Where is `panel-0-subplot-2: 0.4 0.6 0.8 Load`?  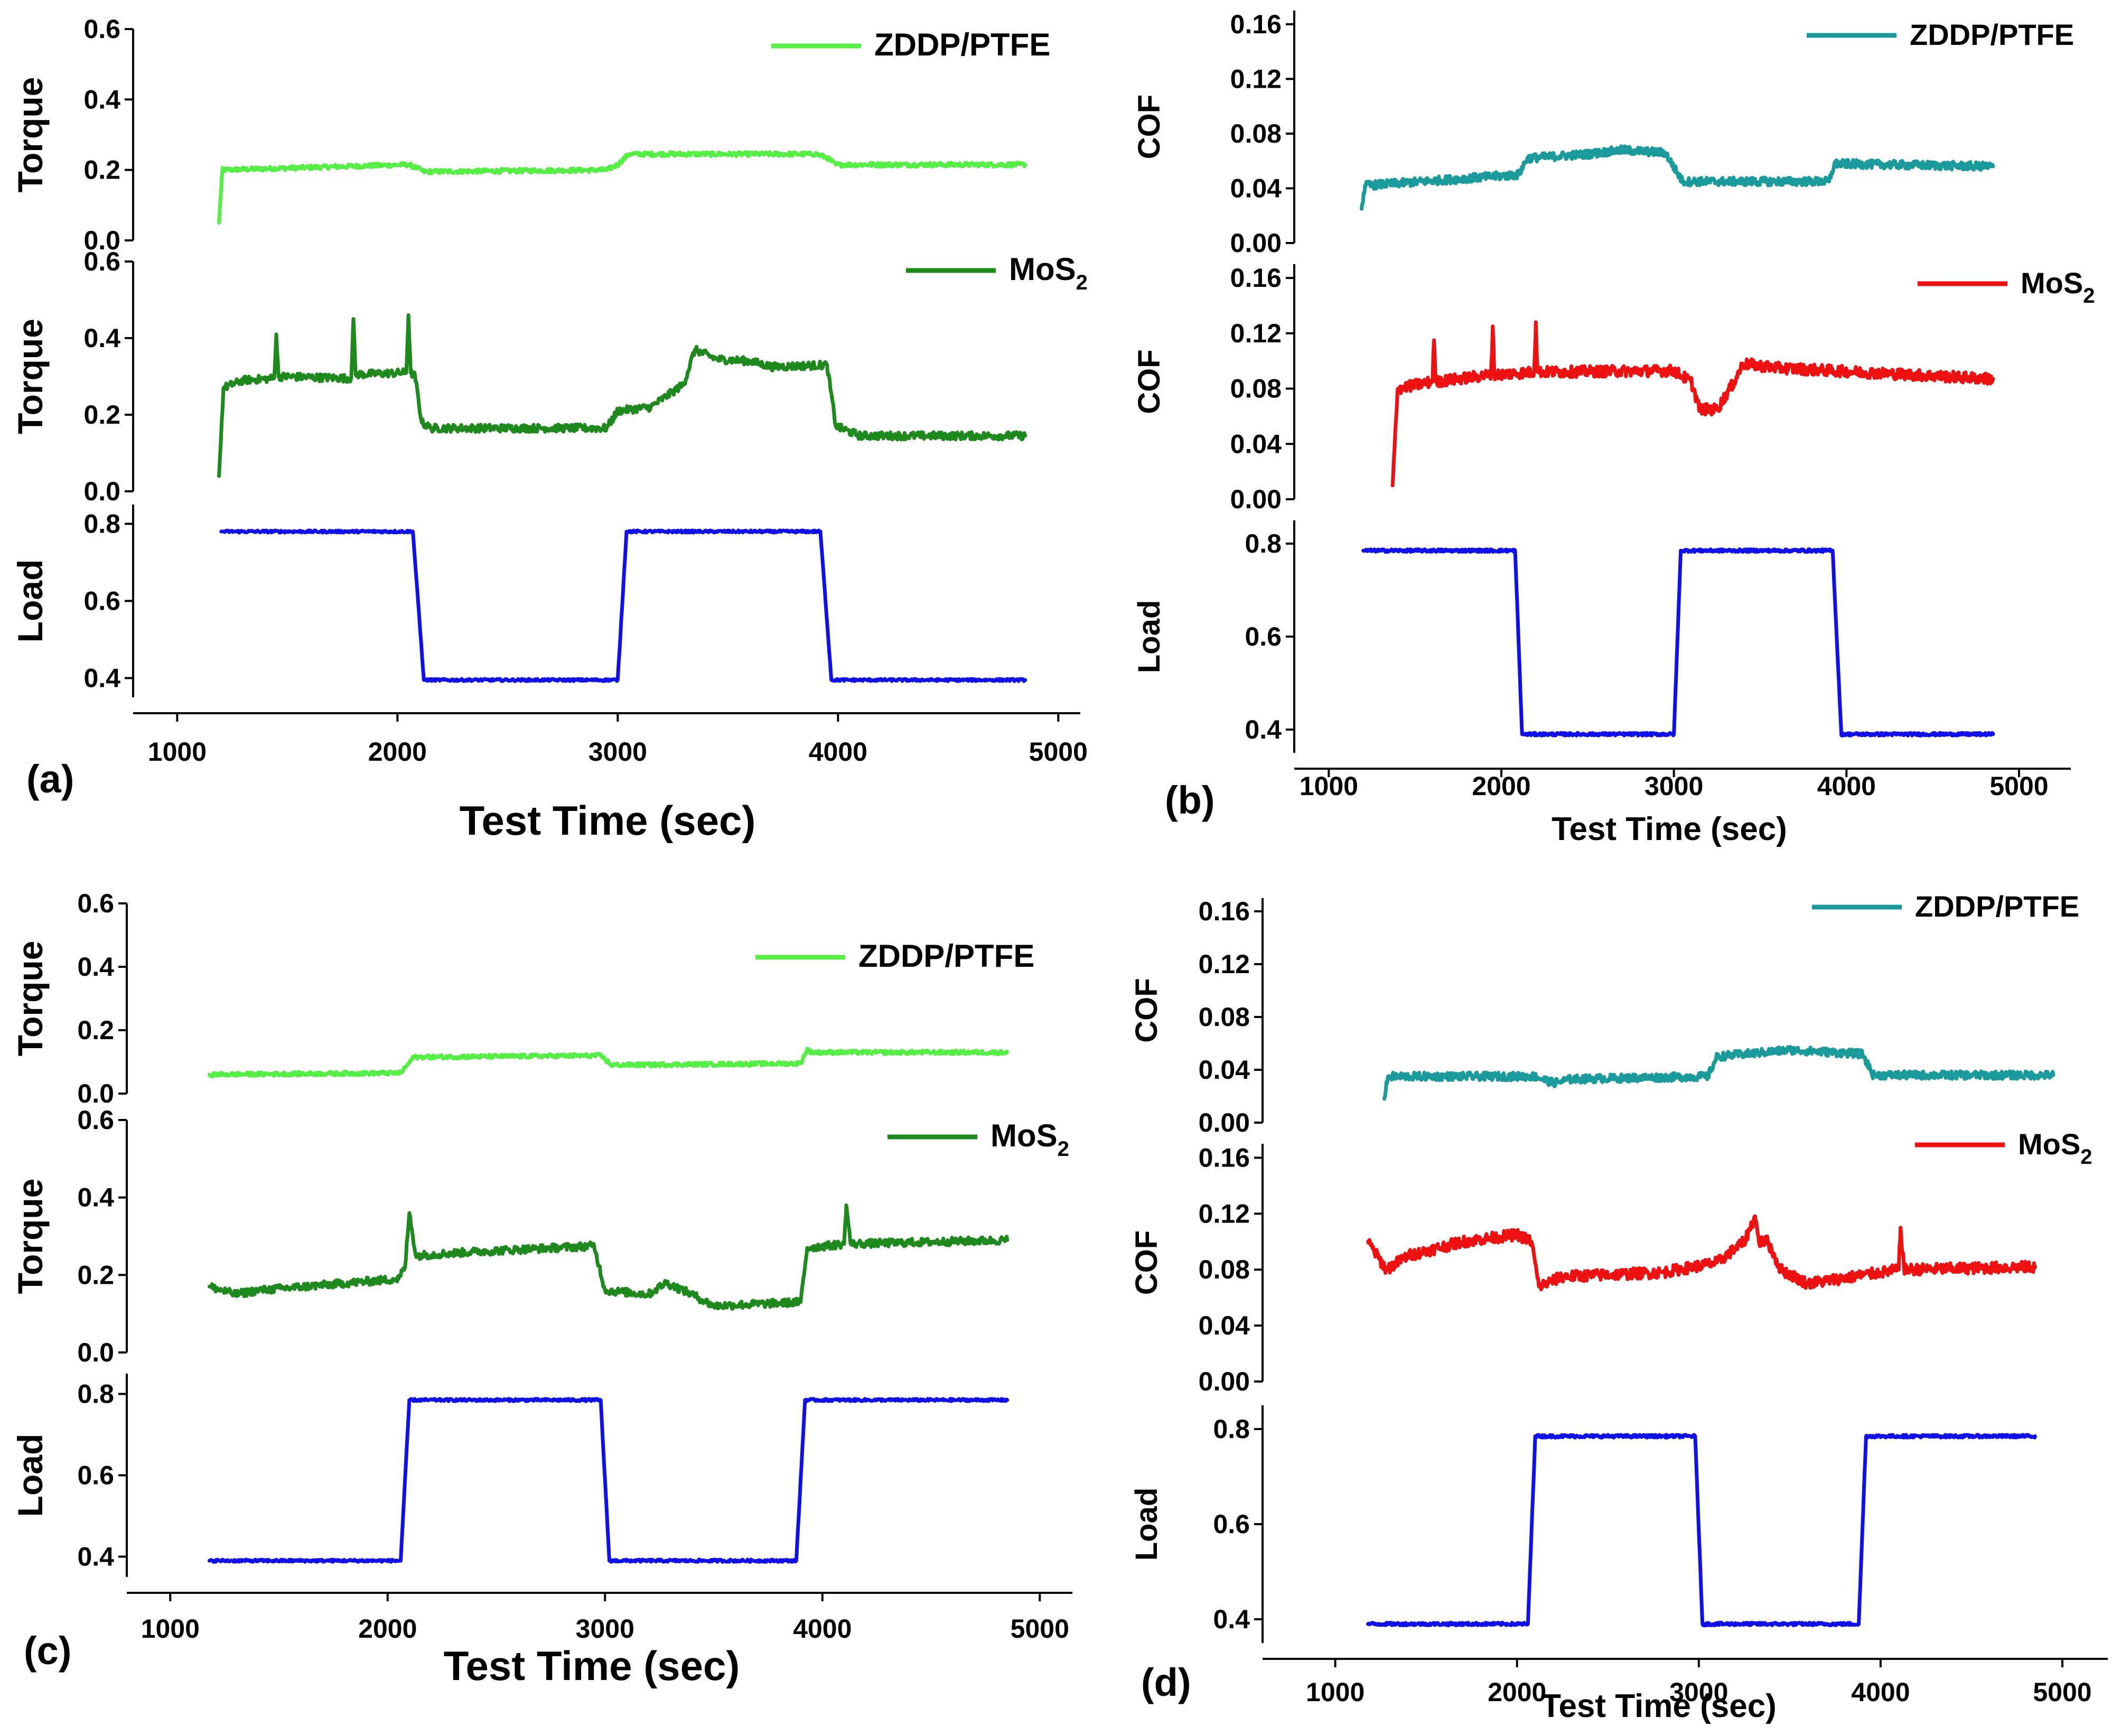 panel-0-subplot-2: 0.4 0.6 0.8 Load is located at coordinates (519, 601).